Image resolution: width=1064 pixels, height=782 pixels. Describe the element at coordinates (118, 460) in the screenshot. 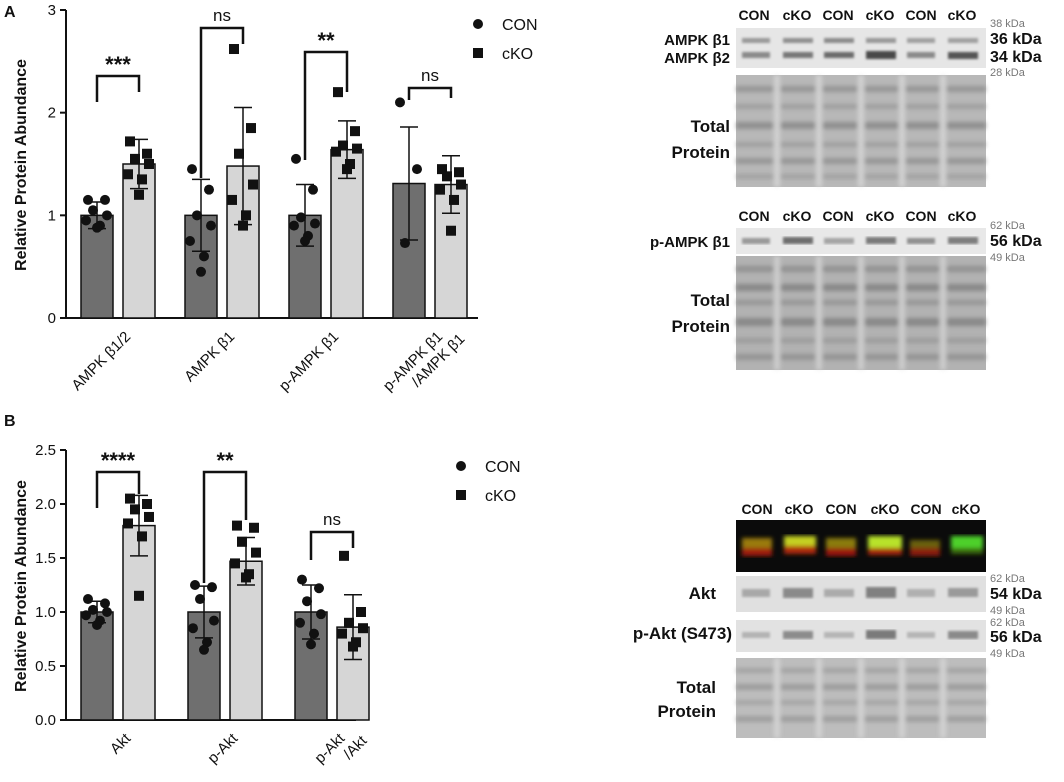

I see `significance-label: ****` at that location.